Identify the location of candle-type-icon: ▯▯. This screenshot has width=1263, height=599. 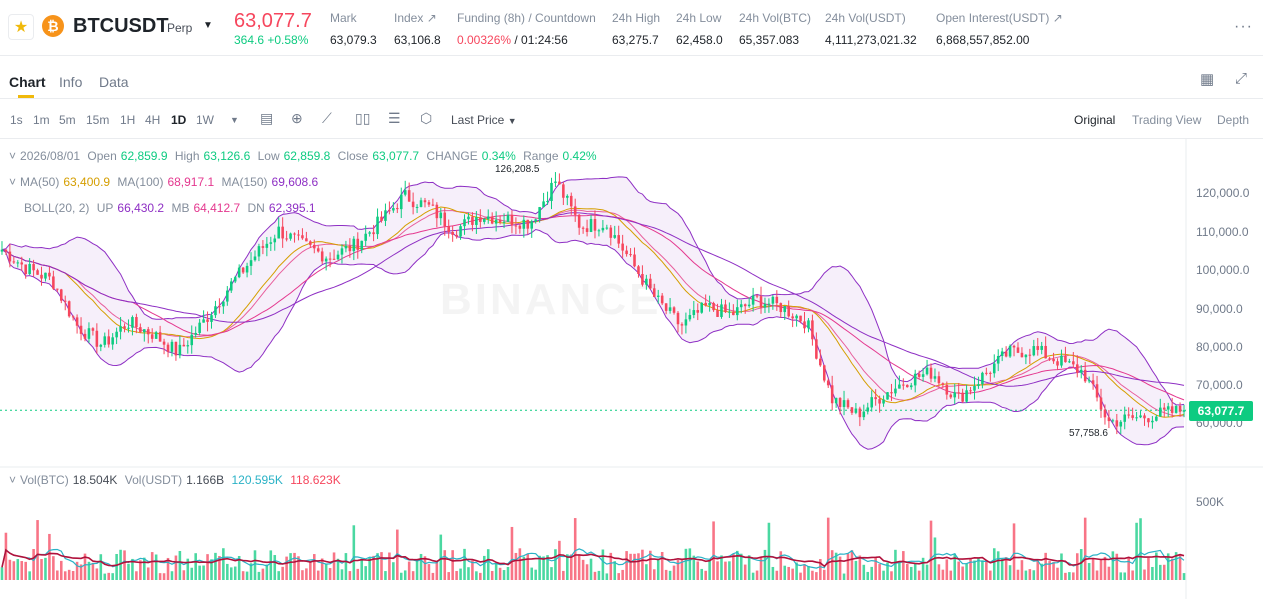
(363, 118).